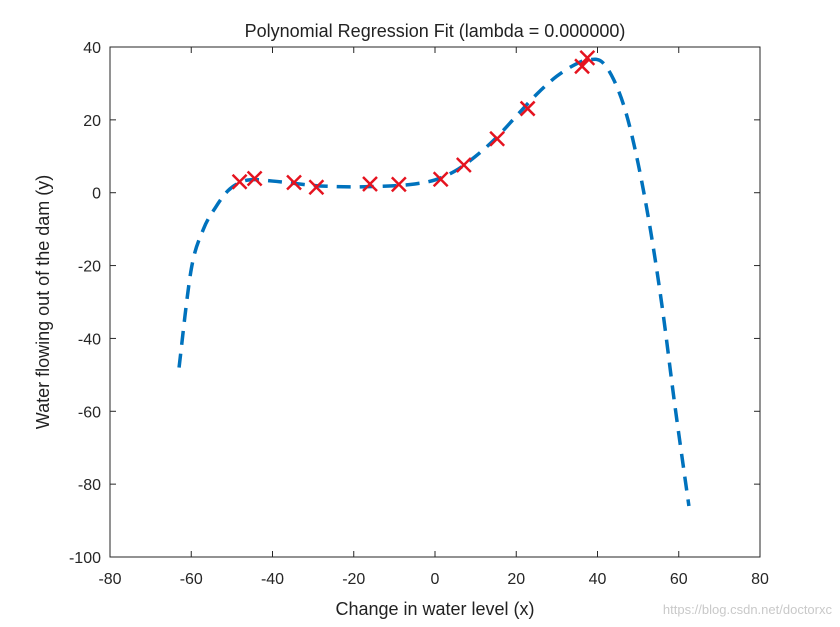  Describe the element at coordinates (679, 579) in the screenshot. I see `x-tick-label: 60` at that location.